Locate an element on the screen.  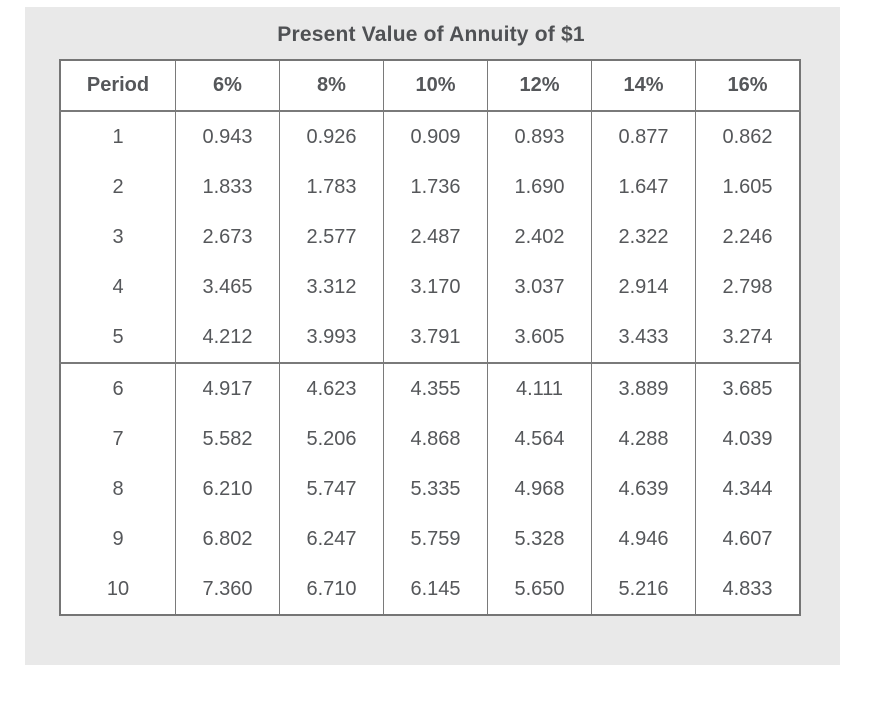
value-cell: 4.607 is located at coordinates (747, 539).